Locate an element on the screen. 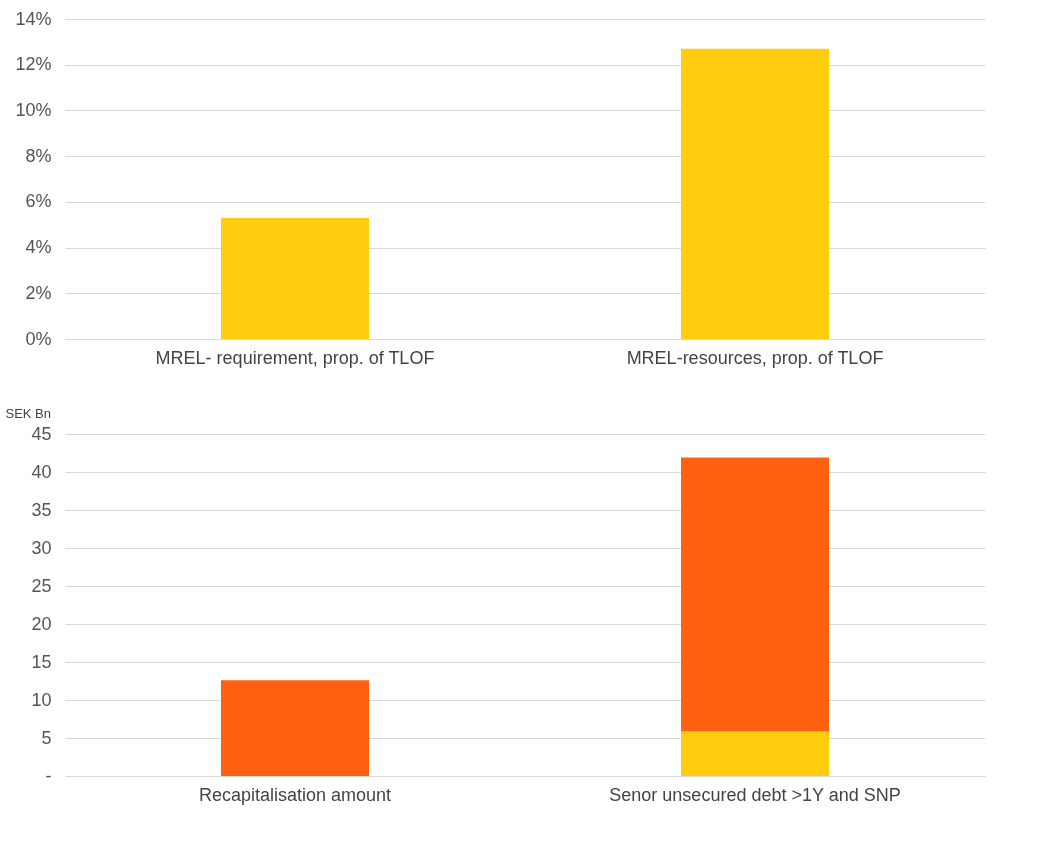  y-tick-label: 5 is located at coordinates (46, 737).